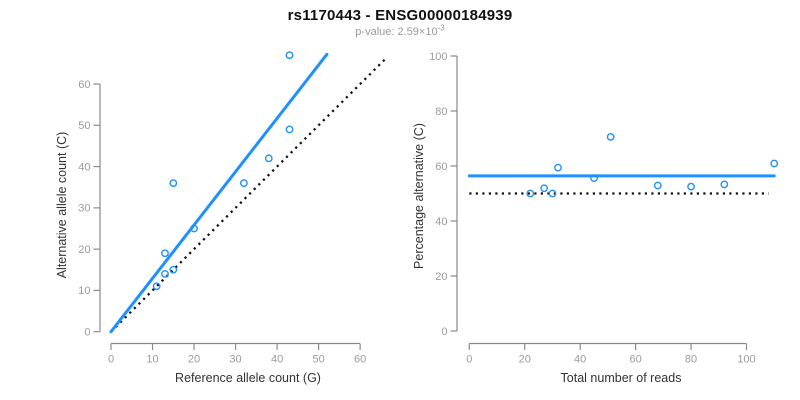 Image resolution: width=800 pixels, height=400 pixels. What do you see at coordinates (469, 360) in the screenshot?
I see `x-tick-label-right: 0` at bounding box center [469, 360].